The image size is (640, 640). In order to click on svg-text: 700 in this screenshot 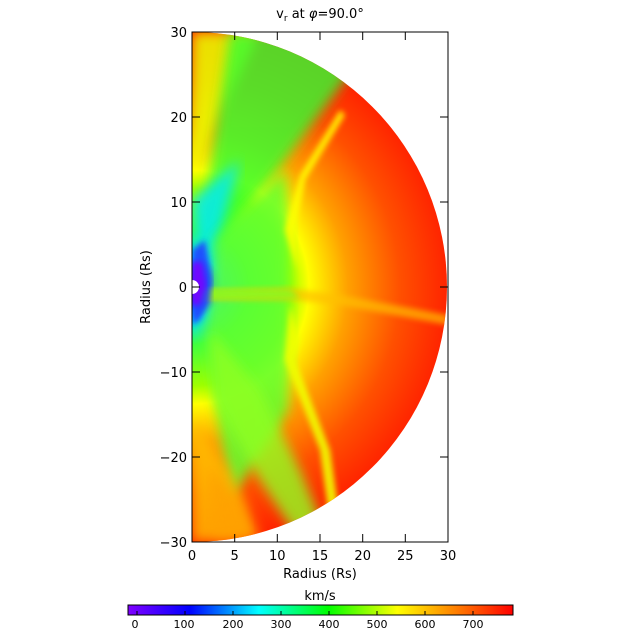, I will do `click(473, 624)`.